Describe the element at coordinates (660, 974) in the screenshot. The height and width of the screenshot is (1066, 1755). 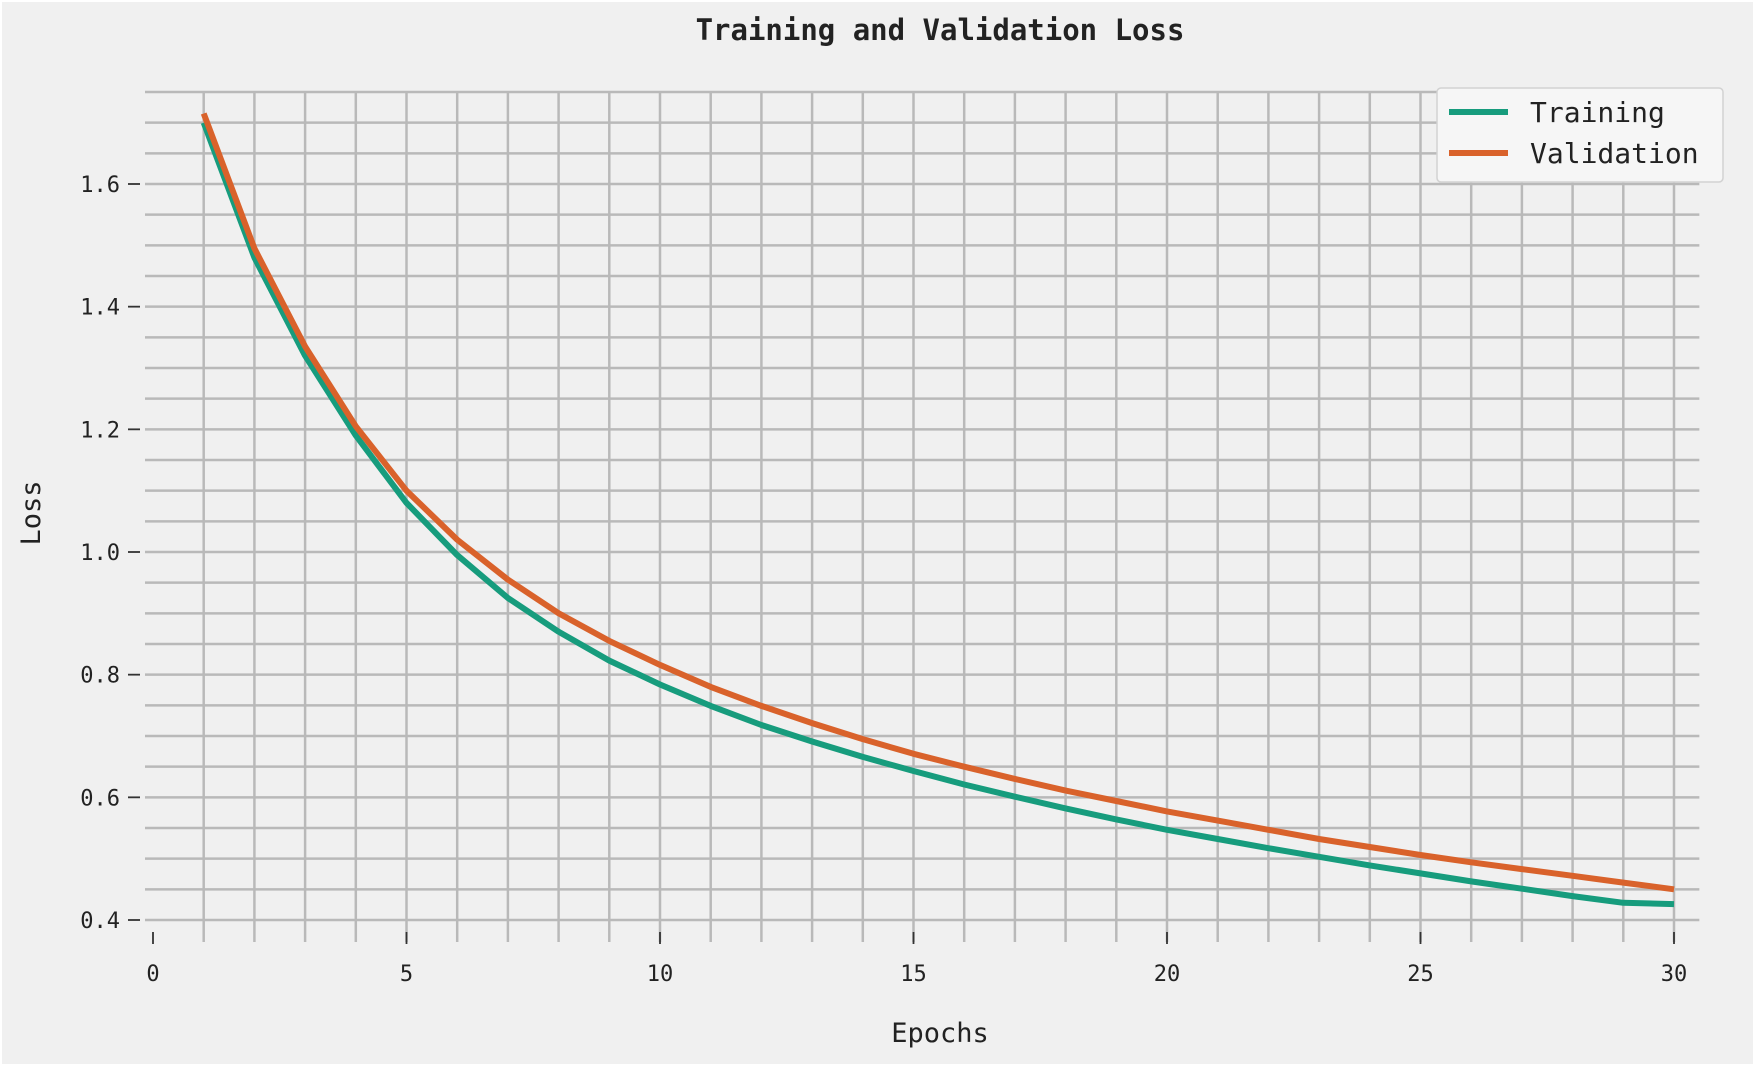
I see `x-tick-label: 10` at that location.